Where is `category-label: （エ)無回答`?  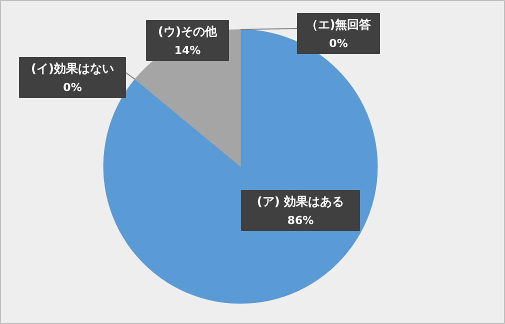 category-label: （エ)無回答 is located at coordinates (339, 25).